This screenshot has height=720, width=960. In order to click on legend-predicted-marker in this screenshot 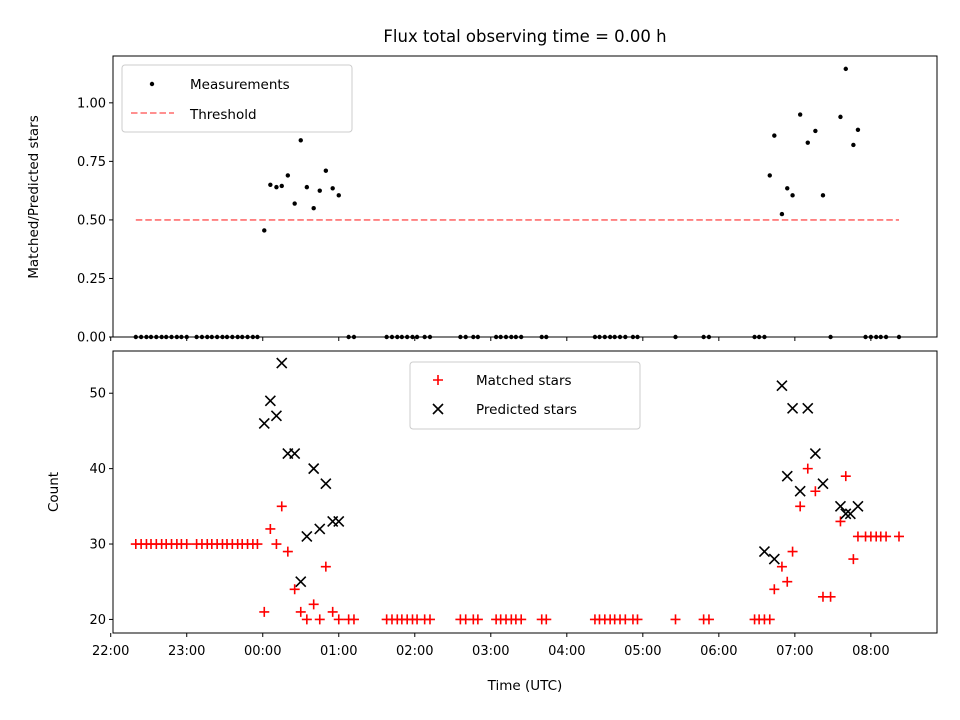, I will do `click(438, 409)`.